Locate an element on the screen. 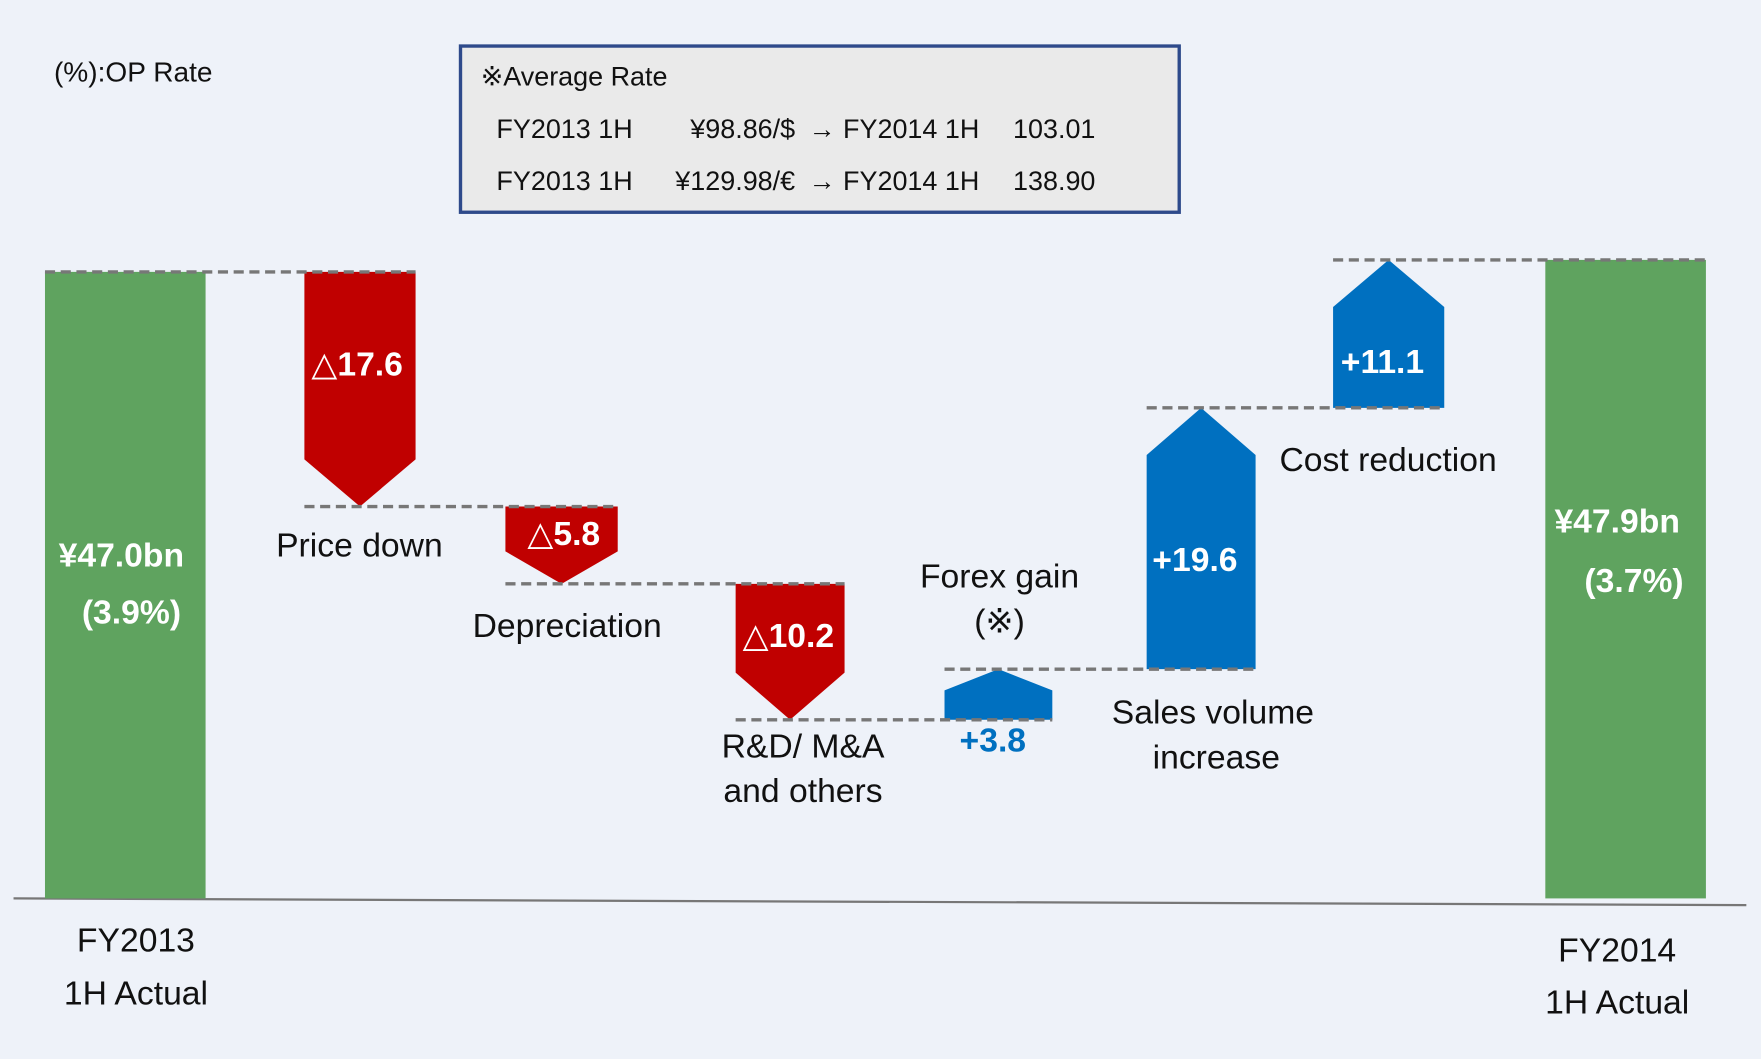  value-label: △10.2 is located at coordinates (788, 636).